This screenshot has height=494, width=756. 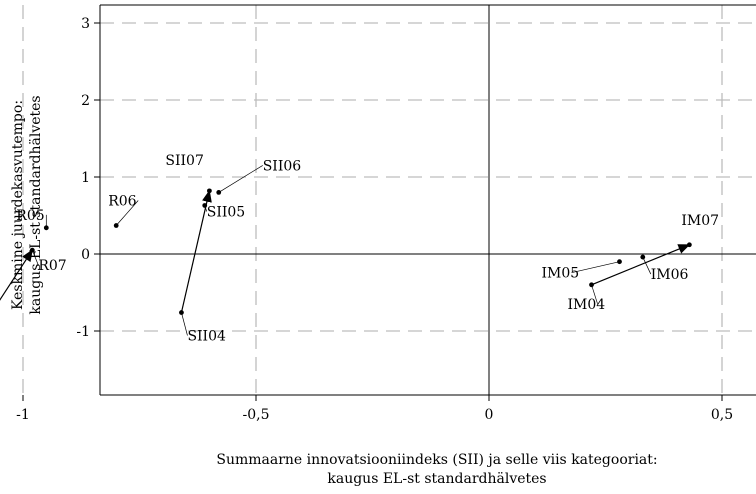 I want to click on point-label-im05: IM05, so click(x=560, y=274).